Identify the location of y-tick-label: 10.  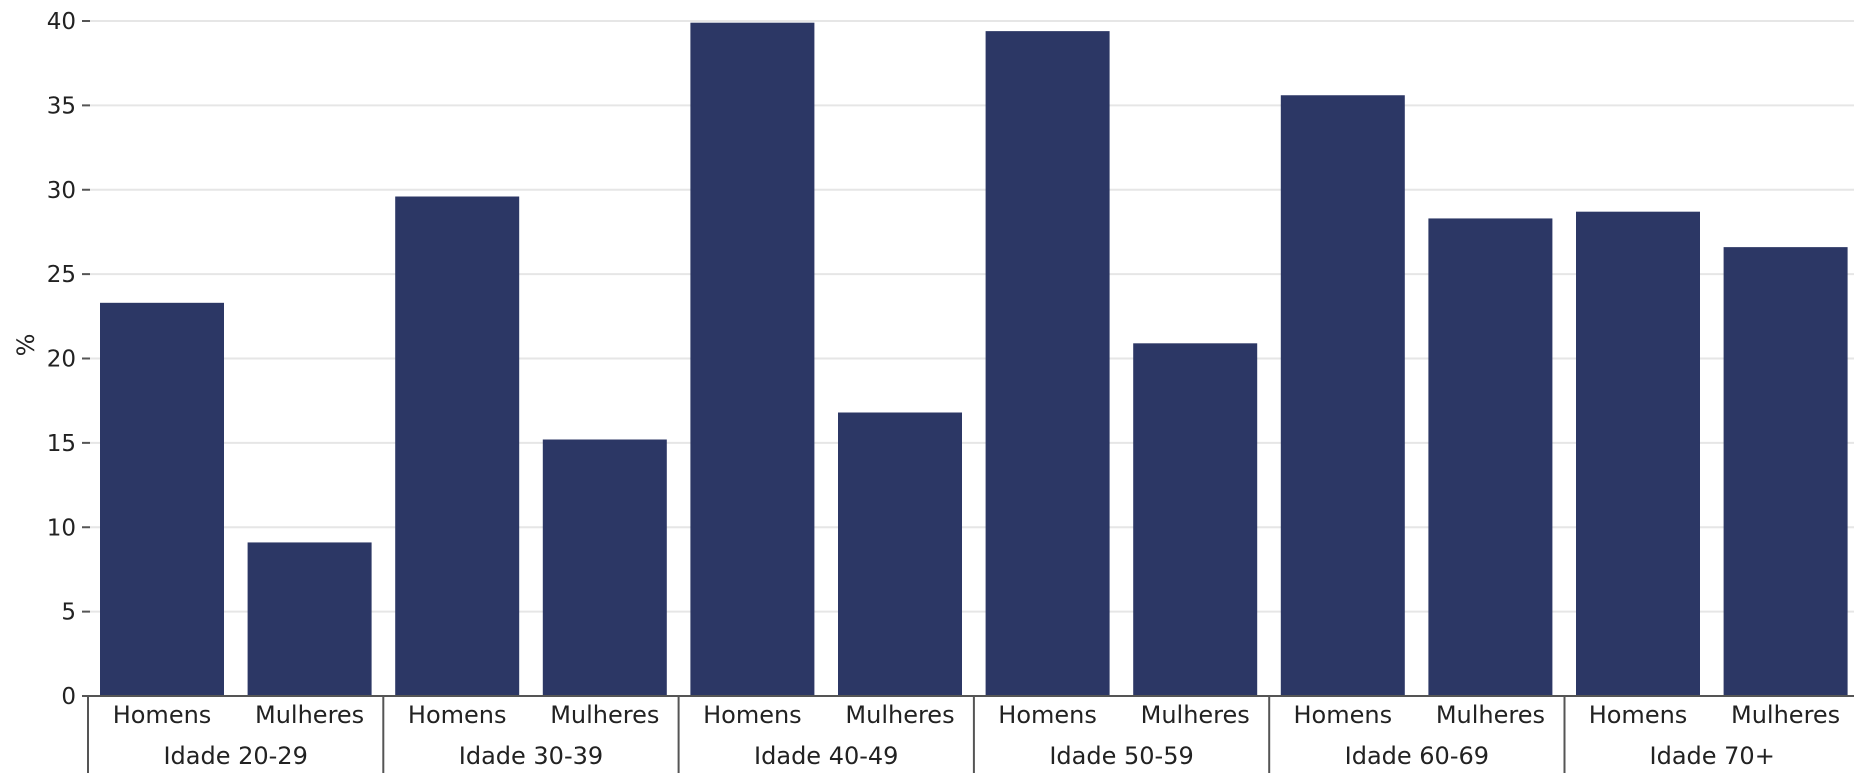
(61, 528).